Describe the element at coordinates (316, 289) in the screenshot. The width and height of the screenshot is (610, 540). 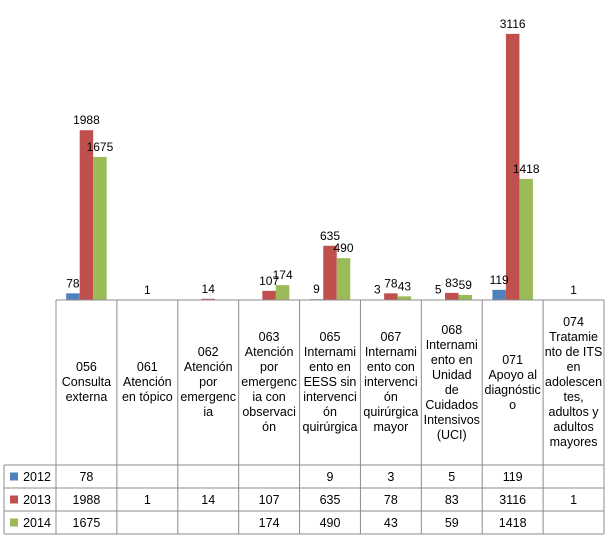
I see `data-label-2012-5: 9` at that location.